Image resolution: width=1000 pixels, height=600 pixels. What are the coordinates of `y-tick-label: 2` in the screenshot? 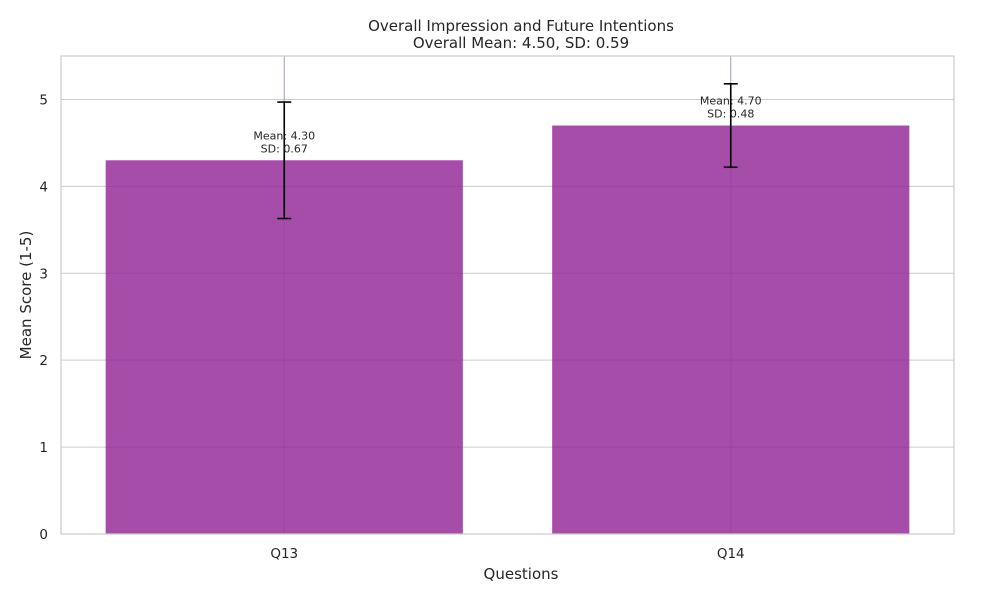 It's located at (43, 361).